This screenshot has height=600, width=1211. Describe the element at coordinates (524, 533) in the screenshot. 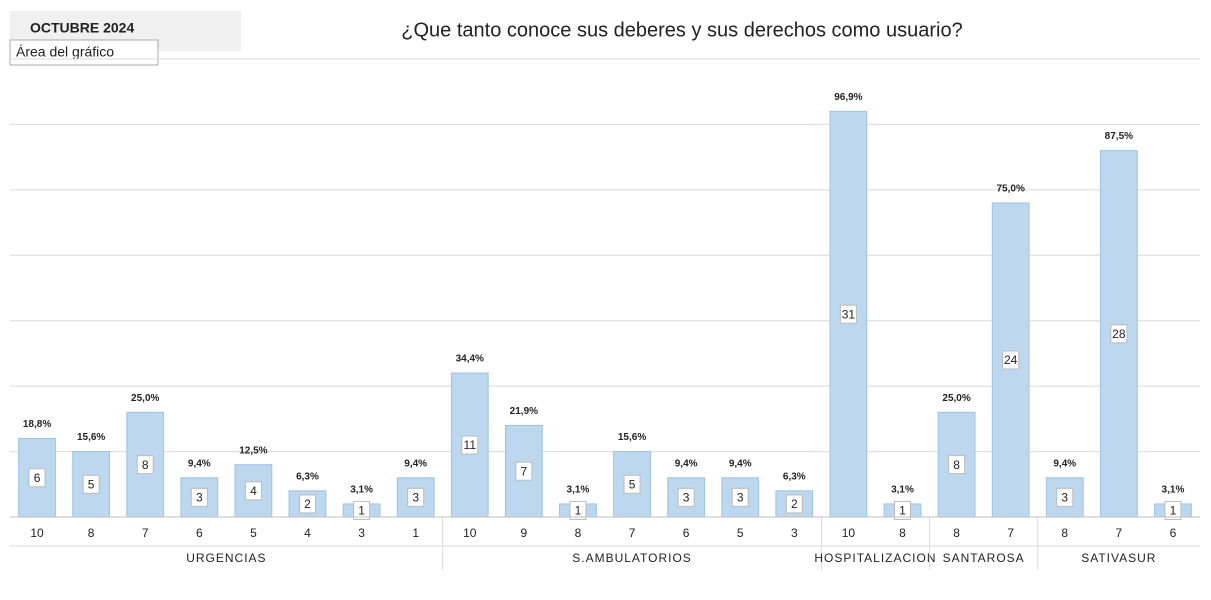

I see `x-tick-label: 9` at that location.